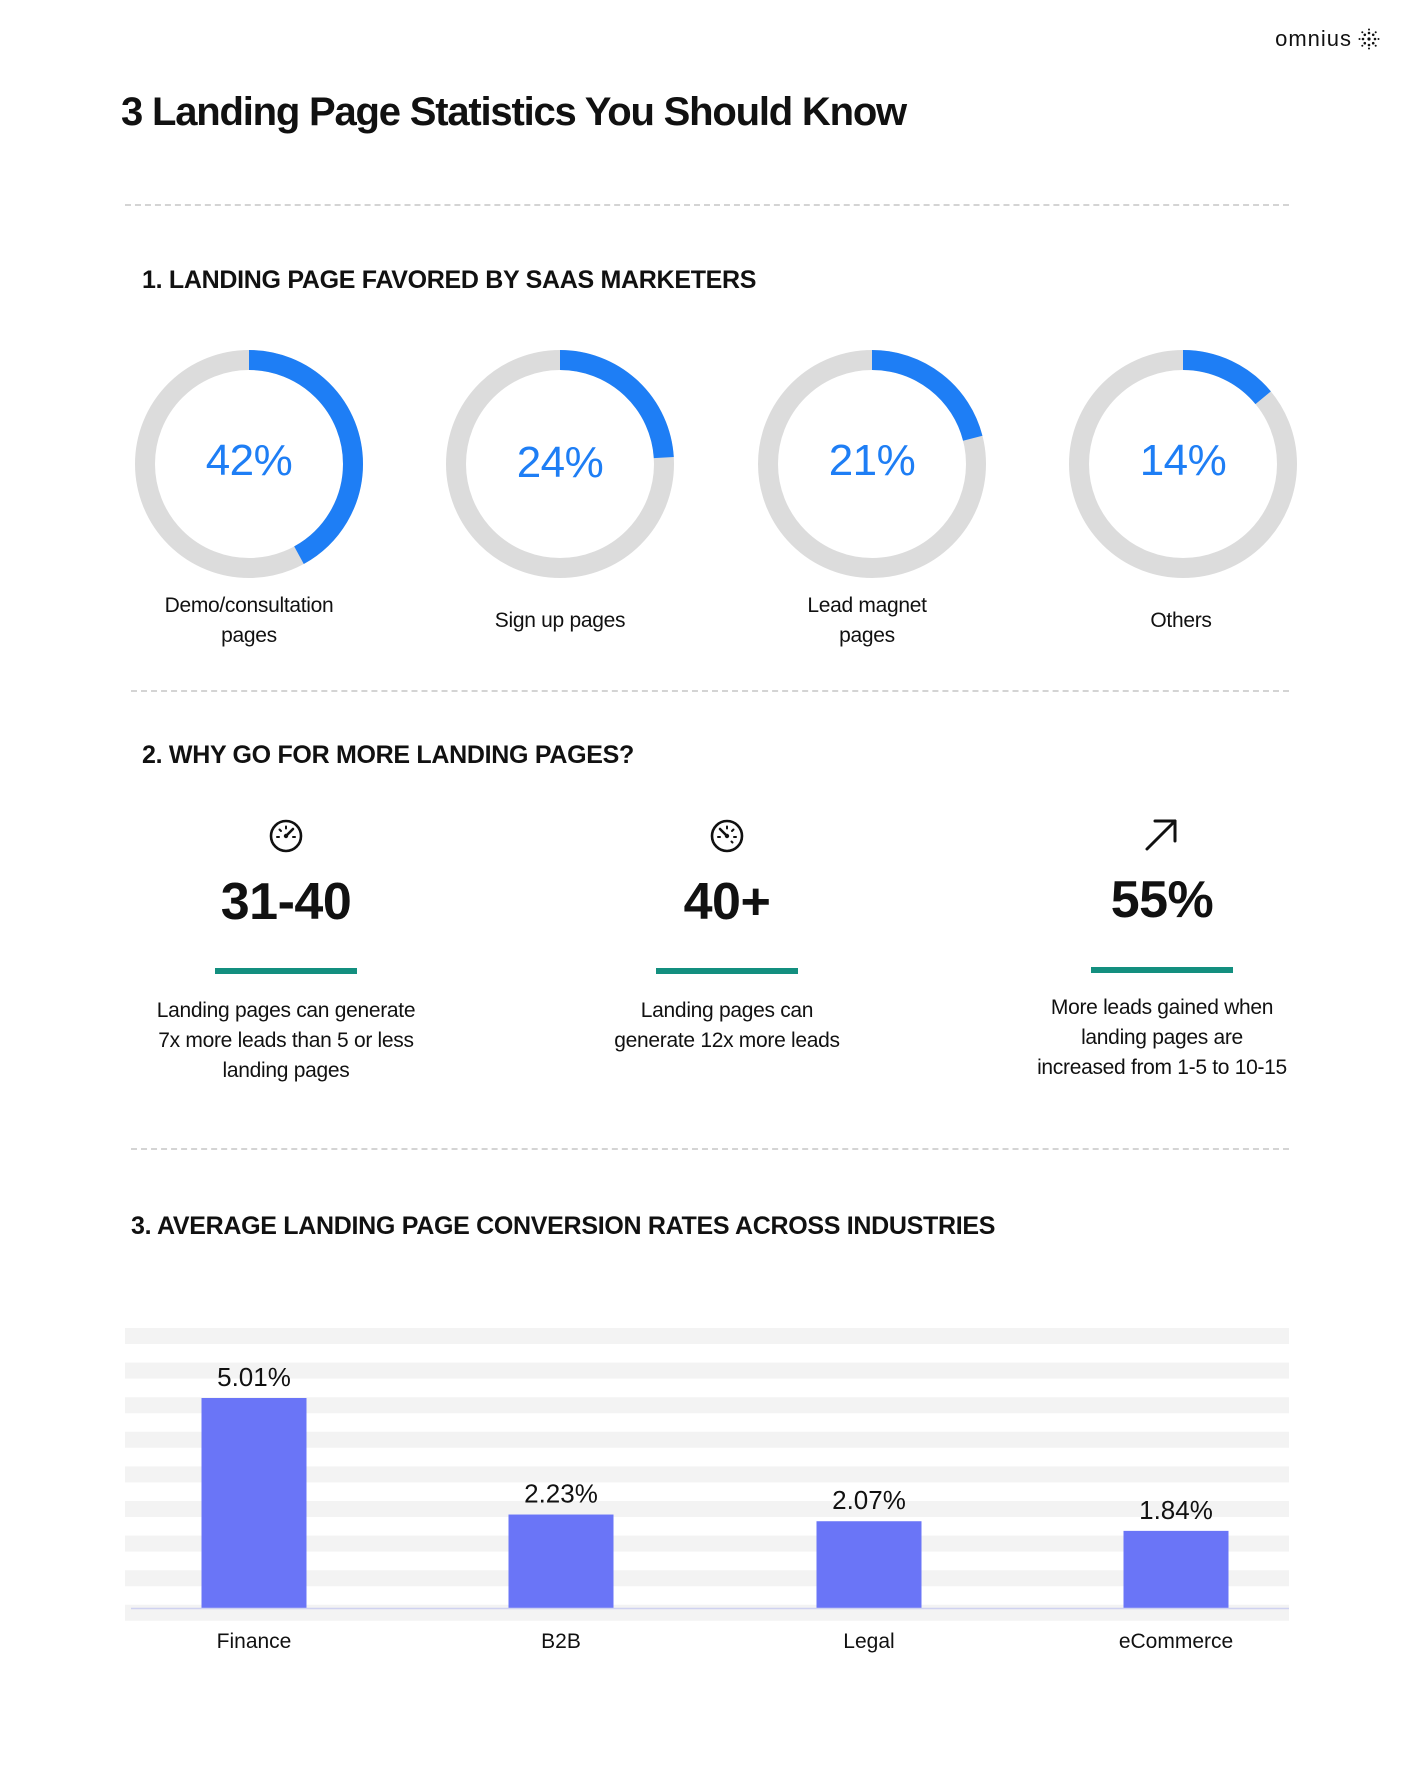  Describe the element at coordinates (868, 1641) in the screenshot. I see `category-label: Legal` at that location.